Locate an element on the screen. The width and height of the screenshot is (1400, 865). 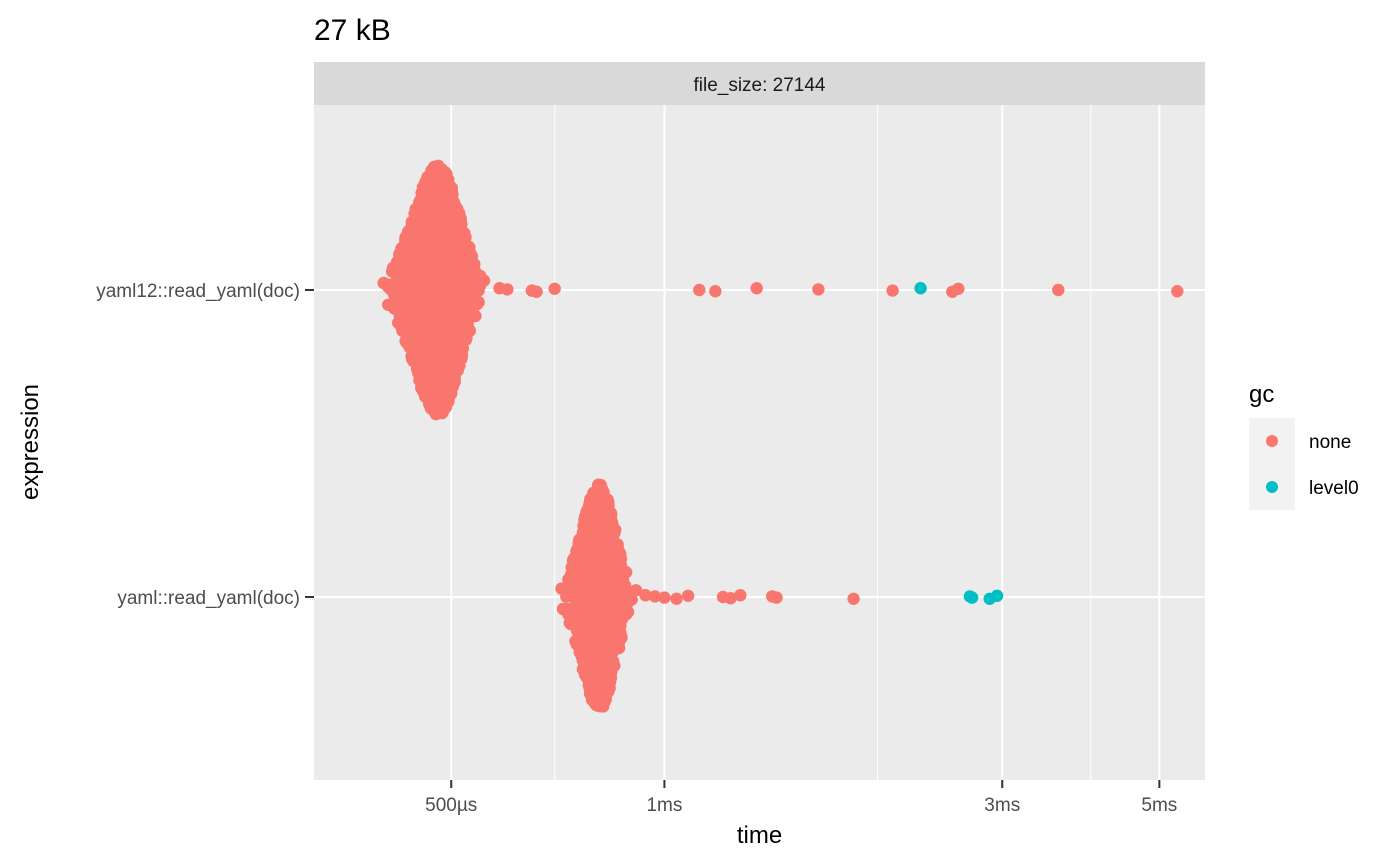
legend-title: gc is located at coordinates (1261, 394).